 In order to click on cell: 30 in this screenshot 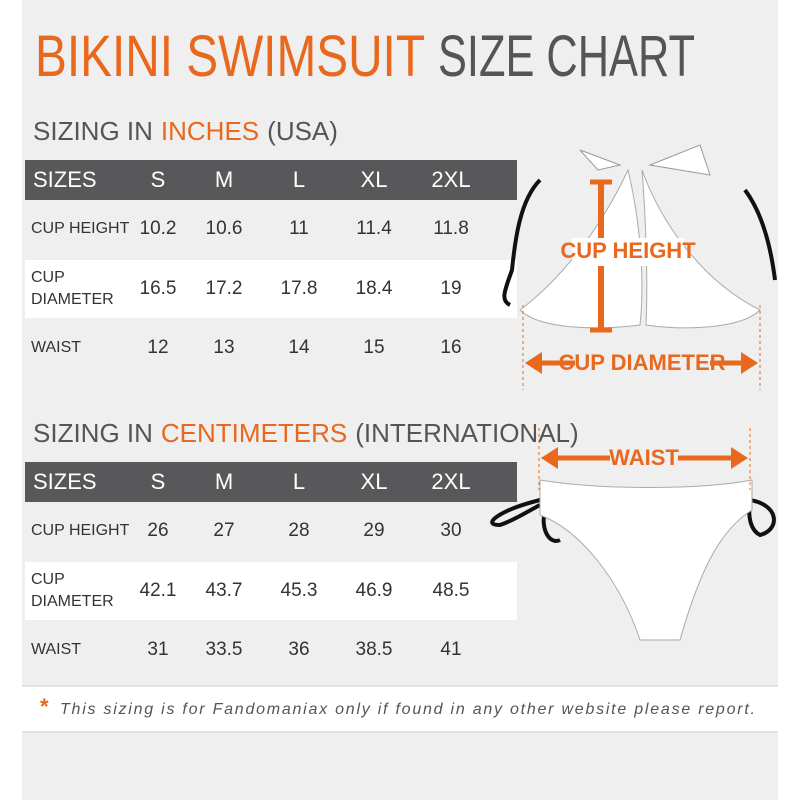, I will do `click(450, 530)`.